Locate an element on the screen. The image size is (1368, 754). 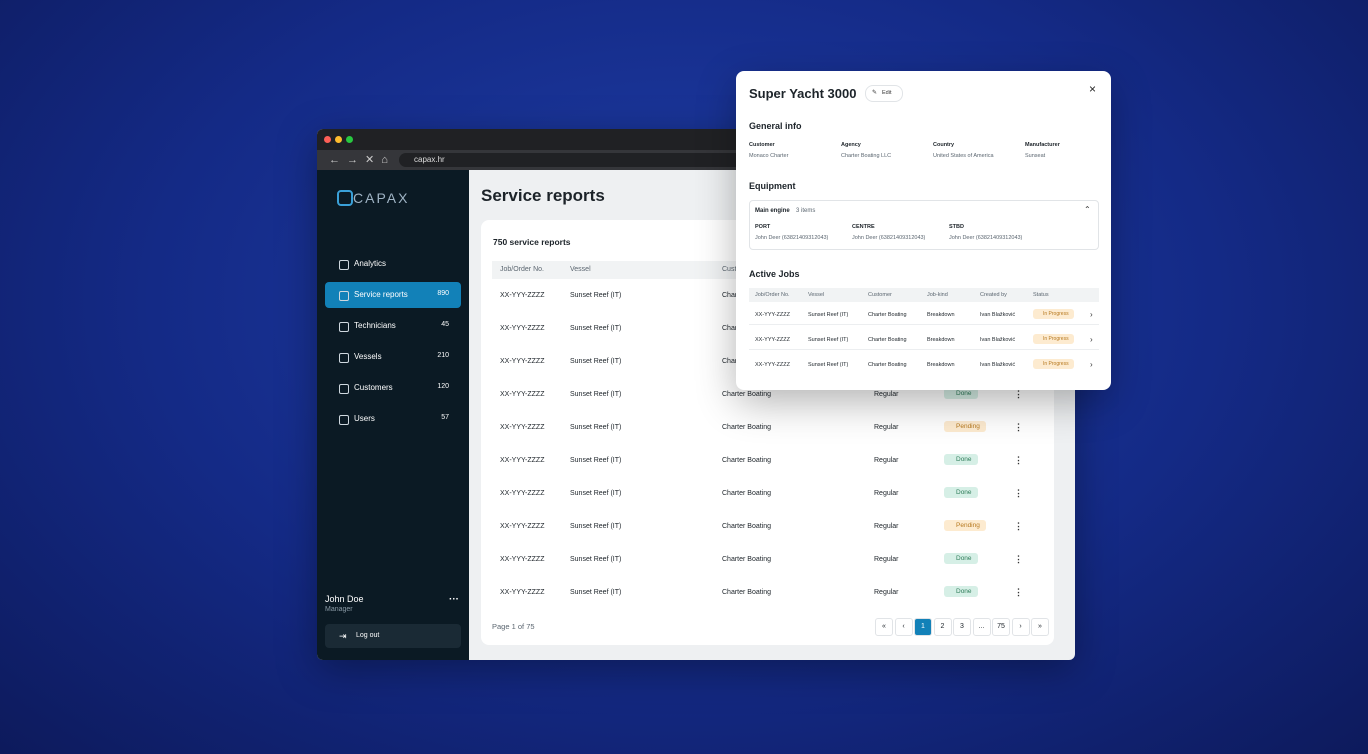
page-button: 3 is located at coordinates (962, 627).